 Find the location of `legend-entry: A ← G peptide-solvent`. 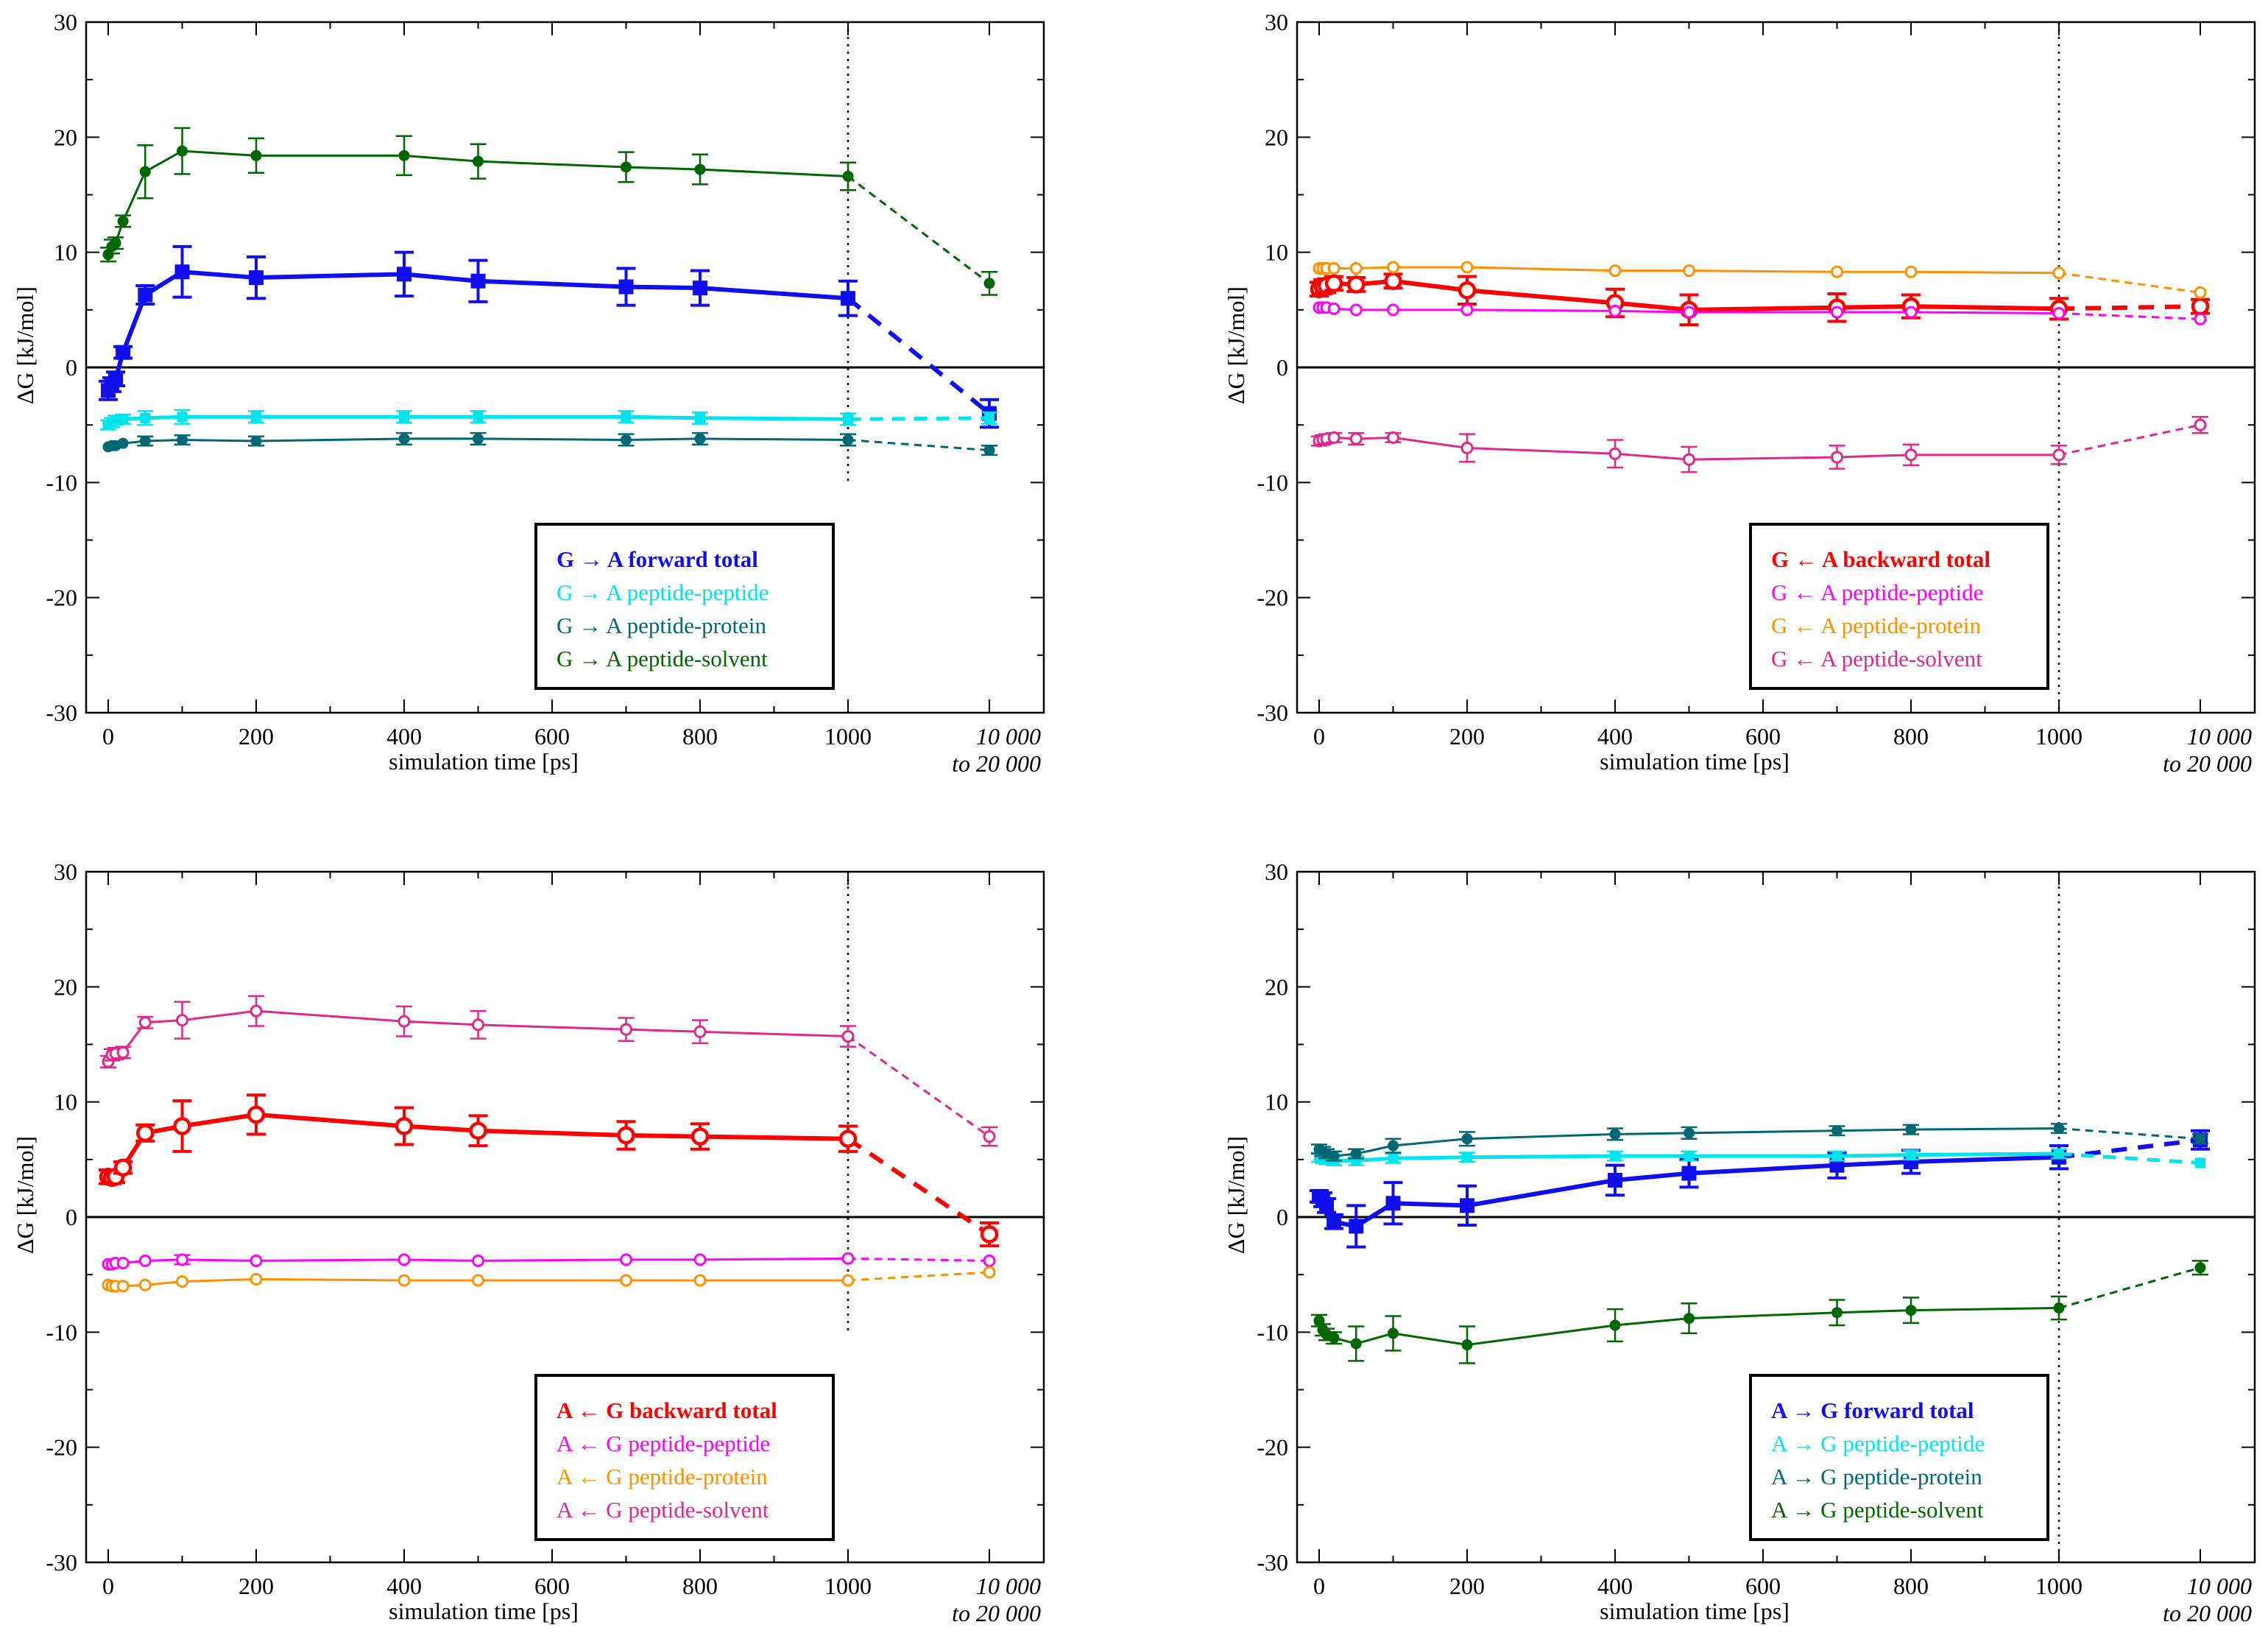

legend-entry: A ← G peptide-solvent is located at coordinates (663, 1510).